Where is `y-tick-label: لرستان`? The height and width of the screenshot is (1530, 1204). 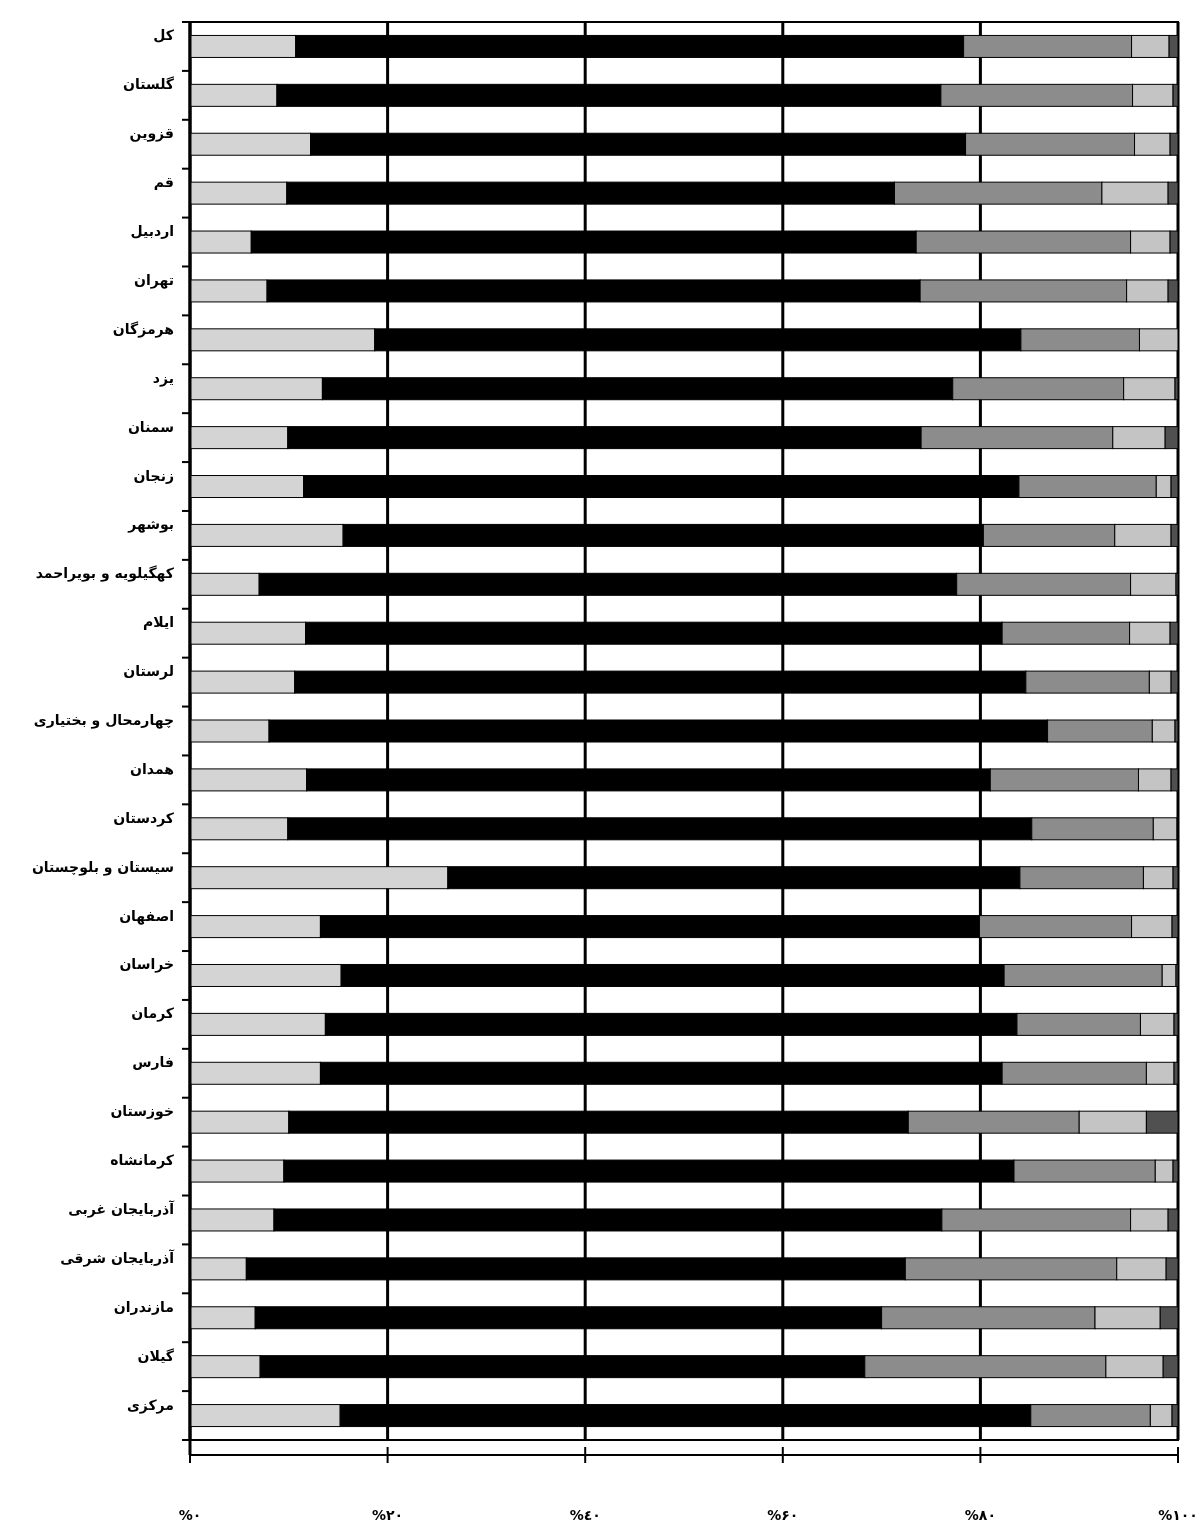
y-tick-label: لرستان is located at coordinates (148, 672).